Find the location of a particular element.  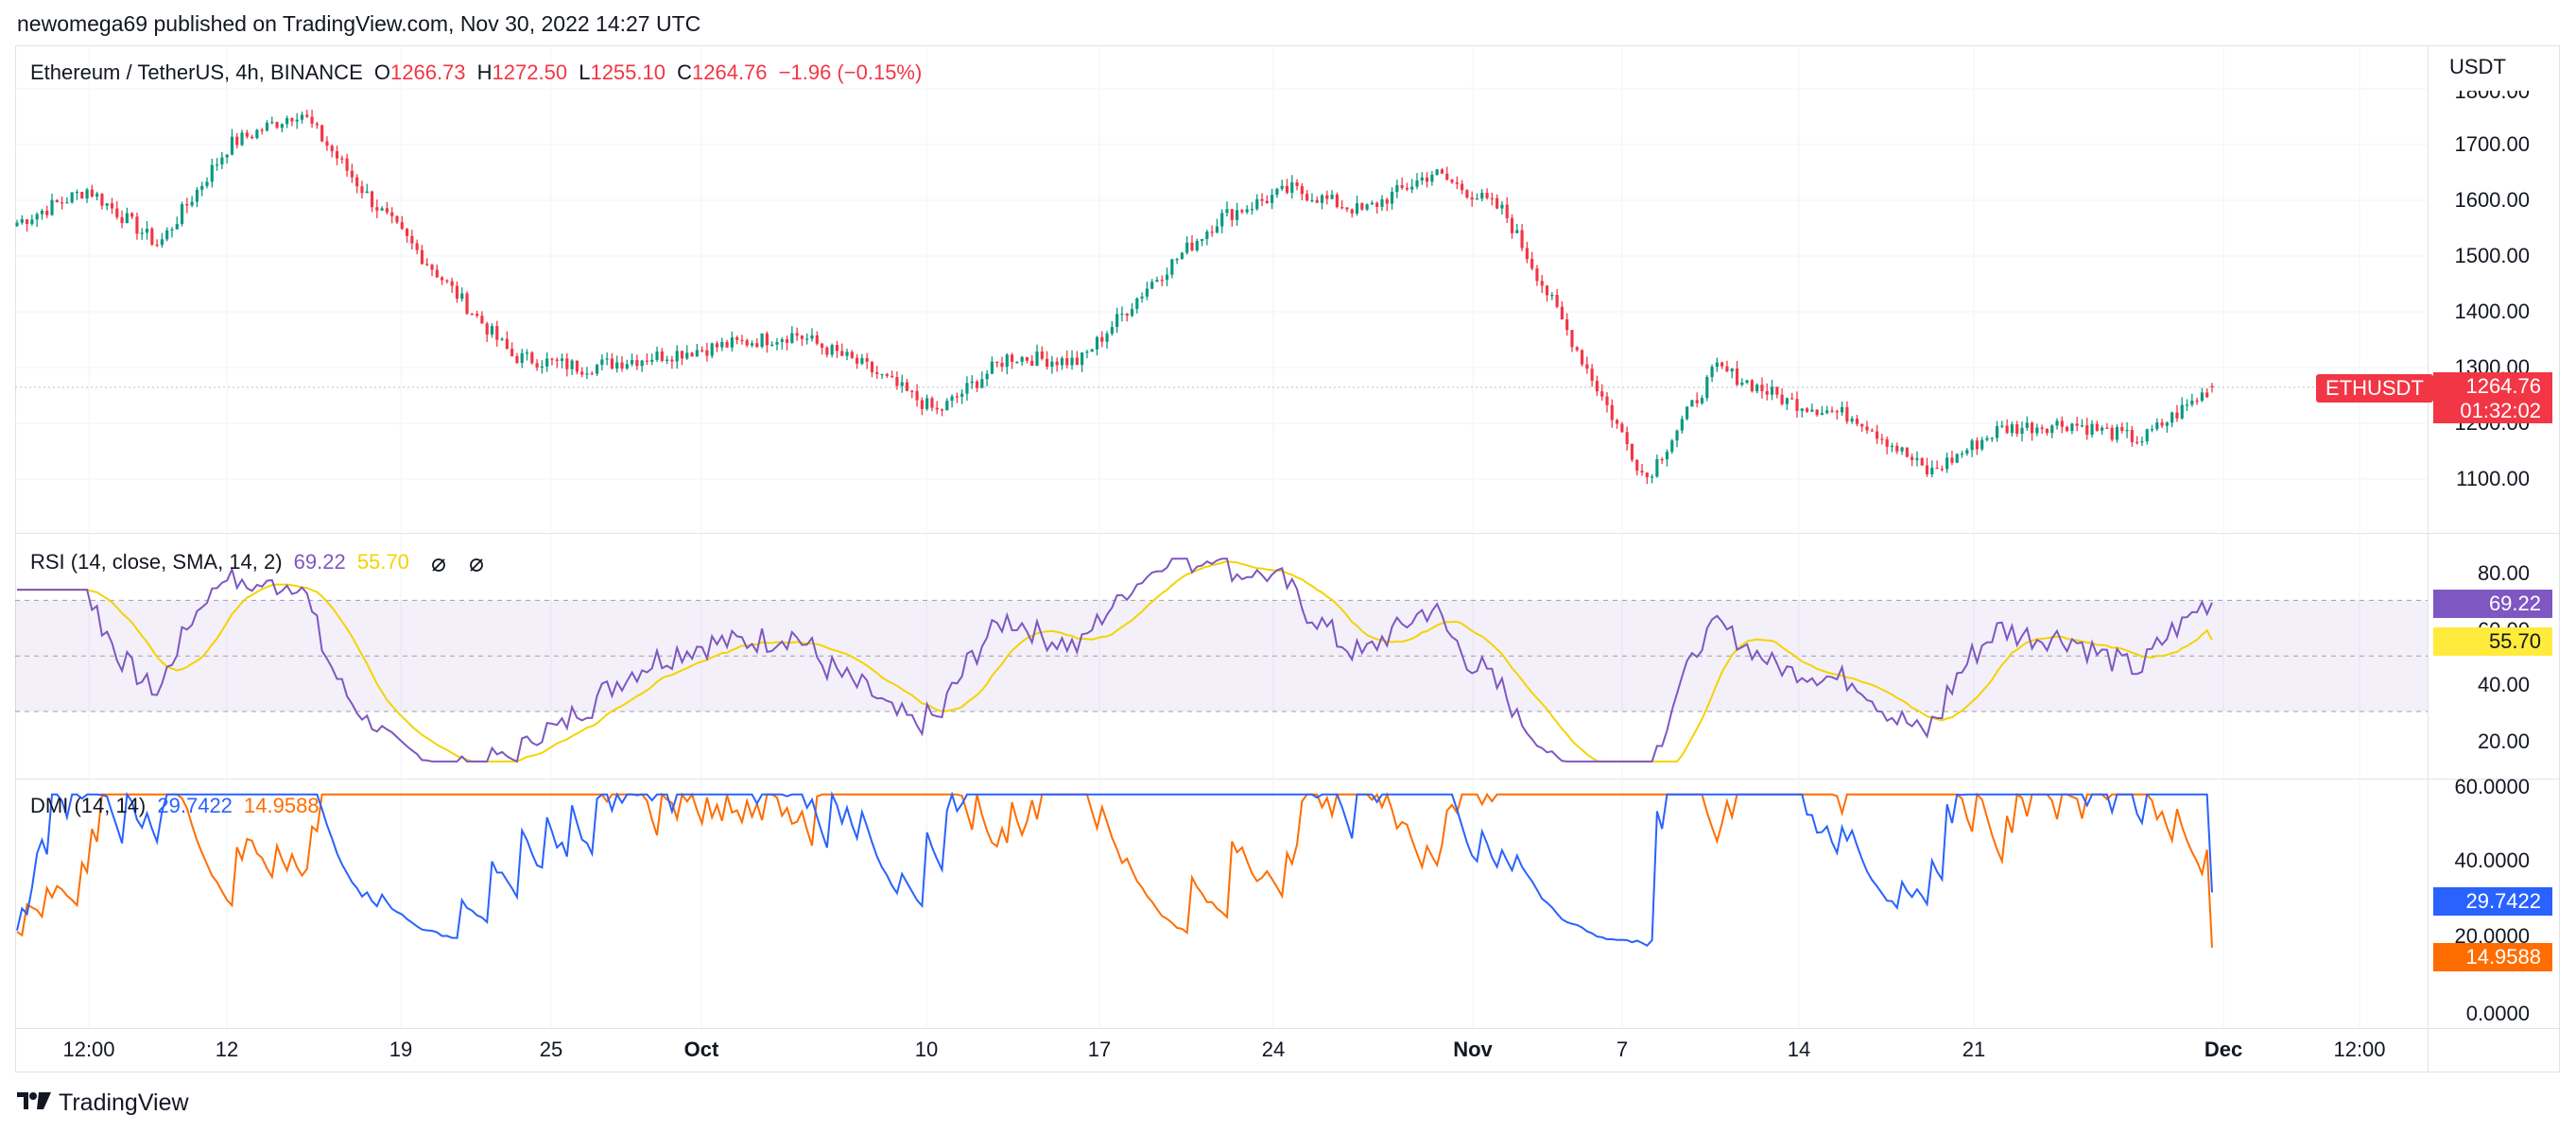

rsi-legend: RSI (14, close, SMA, 14, 2) 69.22 55.70 is located at coordinates (260, 562).